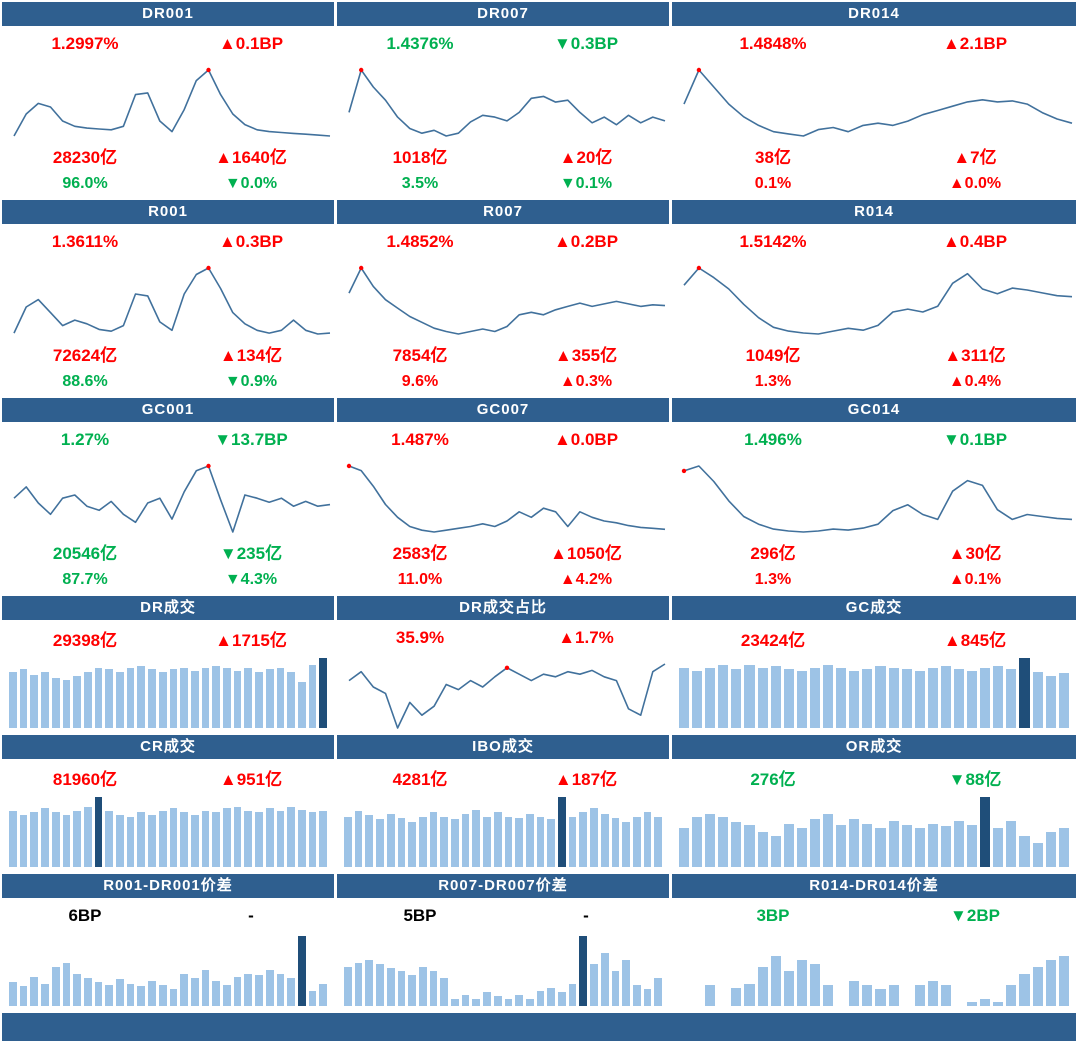 The image size is (1080, 1046). I want to click on stat-change: ▼88亿, so click(975, 779).